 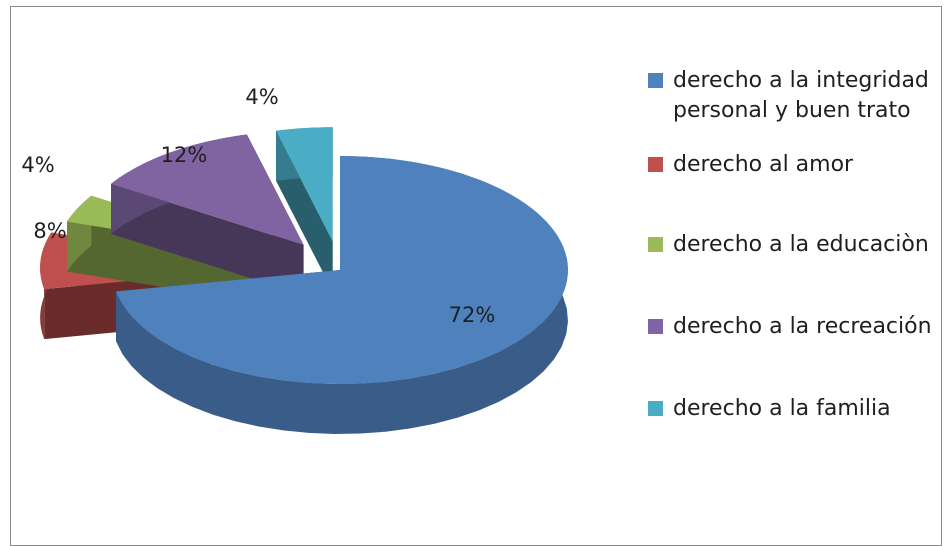 I want to click on pie-label-educacion: 4%, so click(x=37, y=165).